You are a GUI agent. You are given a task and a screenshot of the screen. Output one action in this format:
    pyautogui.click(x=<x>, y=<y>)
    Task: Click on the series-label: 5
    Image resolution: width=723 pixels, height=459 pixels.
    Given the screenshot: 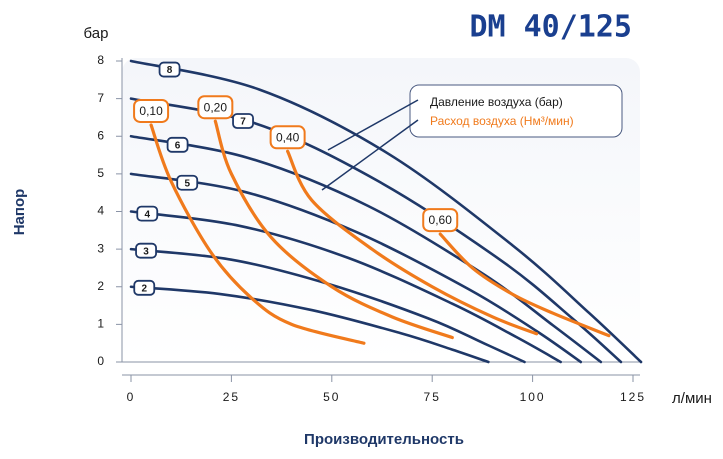 What is the action you would take?
    pyautogui.click(x=187, y=183)
    